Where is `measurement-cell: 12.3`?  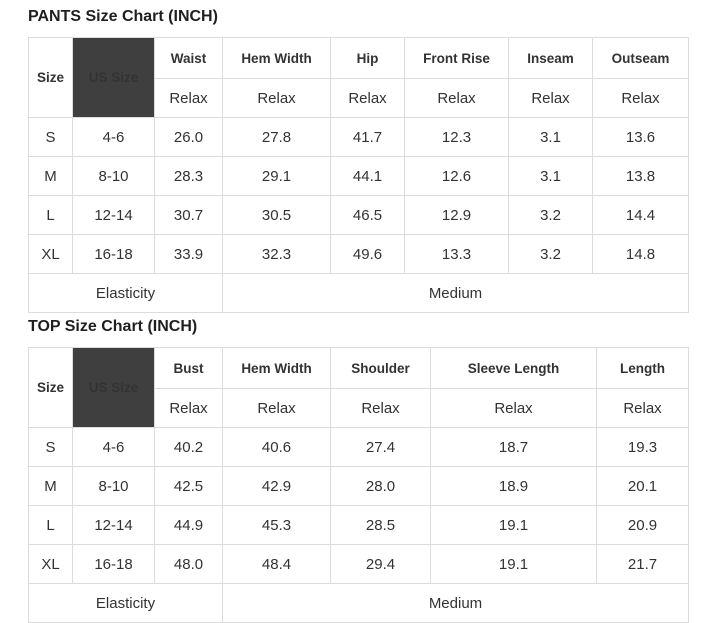
measurement-cell: 12.3 is located at coordinates (456, 137).